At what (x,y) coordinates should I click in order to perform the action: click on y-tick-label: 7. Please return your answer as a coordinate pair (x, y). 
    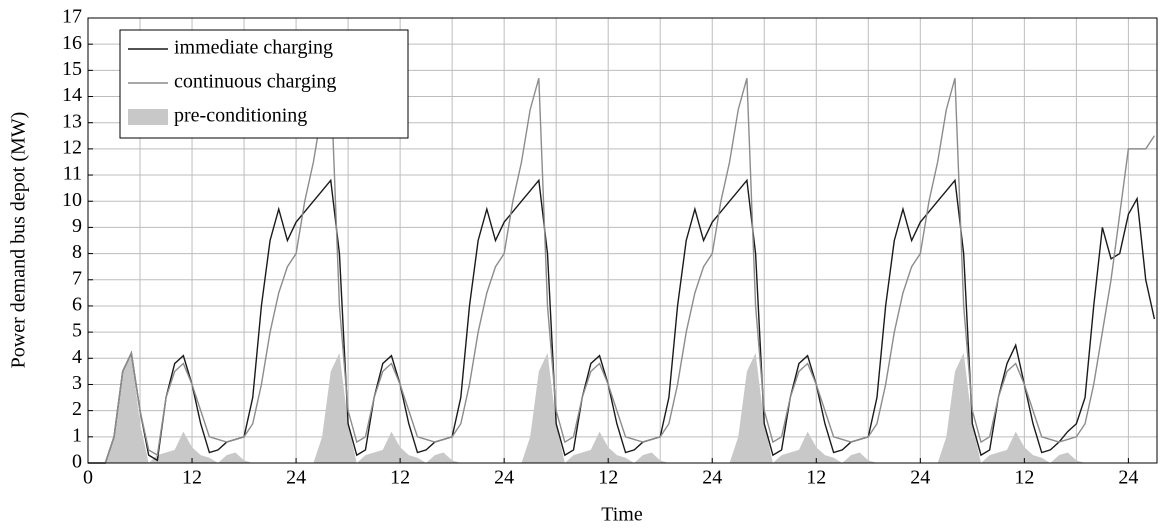
    Looking at the image, I should click on (77, 278).